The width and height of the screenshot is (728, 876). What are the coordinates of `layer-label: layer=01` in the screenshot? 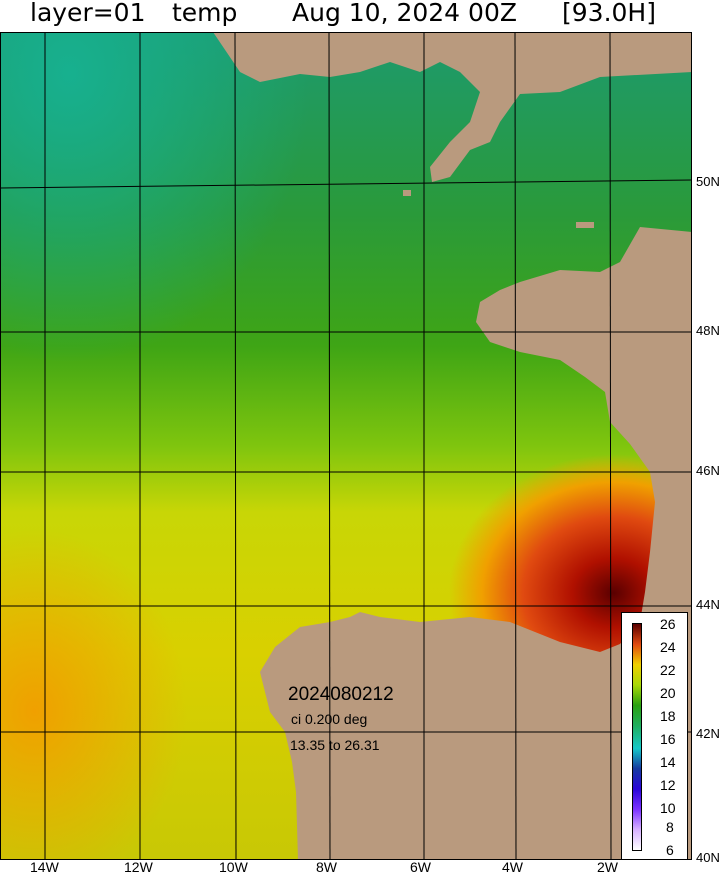 It's located at (88, 13).